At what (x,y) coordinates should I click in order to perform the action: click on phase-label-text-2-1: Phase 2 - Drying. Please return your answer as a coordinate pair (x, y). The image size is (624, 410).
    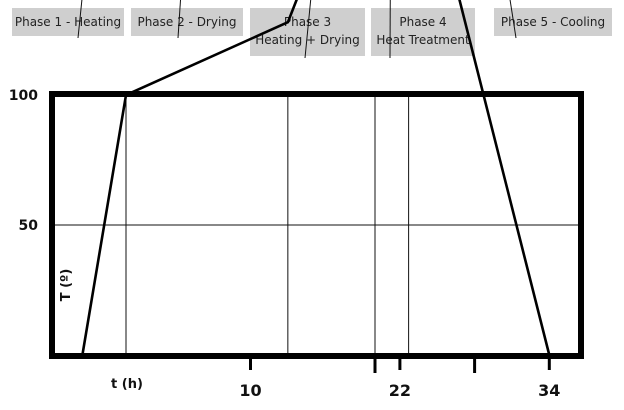
    Looking at the image, I should click on (186, 22).